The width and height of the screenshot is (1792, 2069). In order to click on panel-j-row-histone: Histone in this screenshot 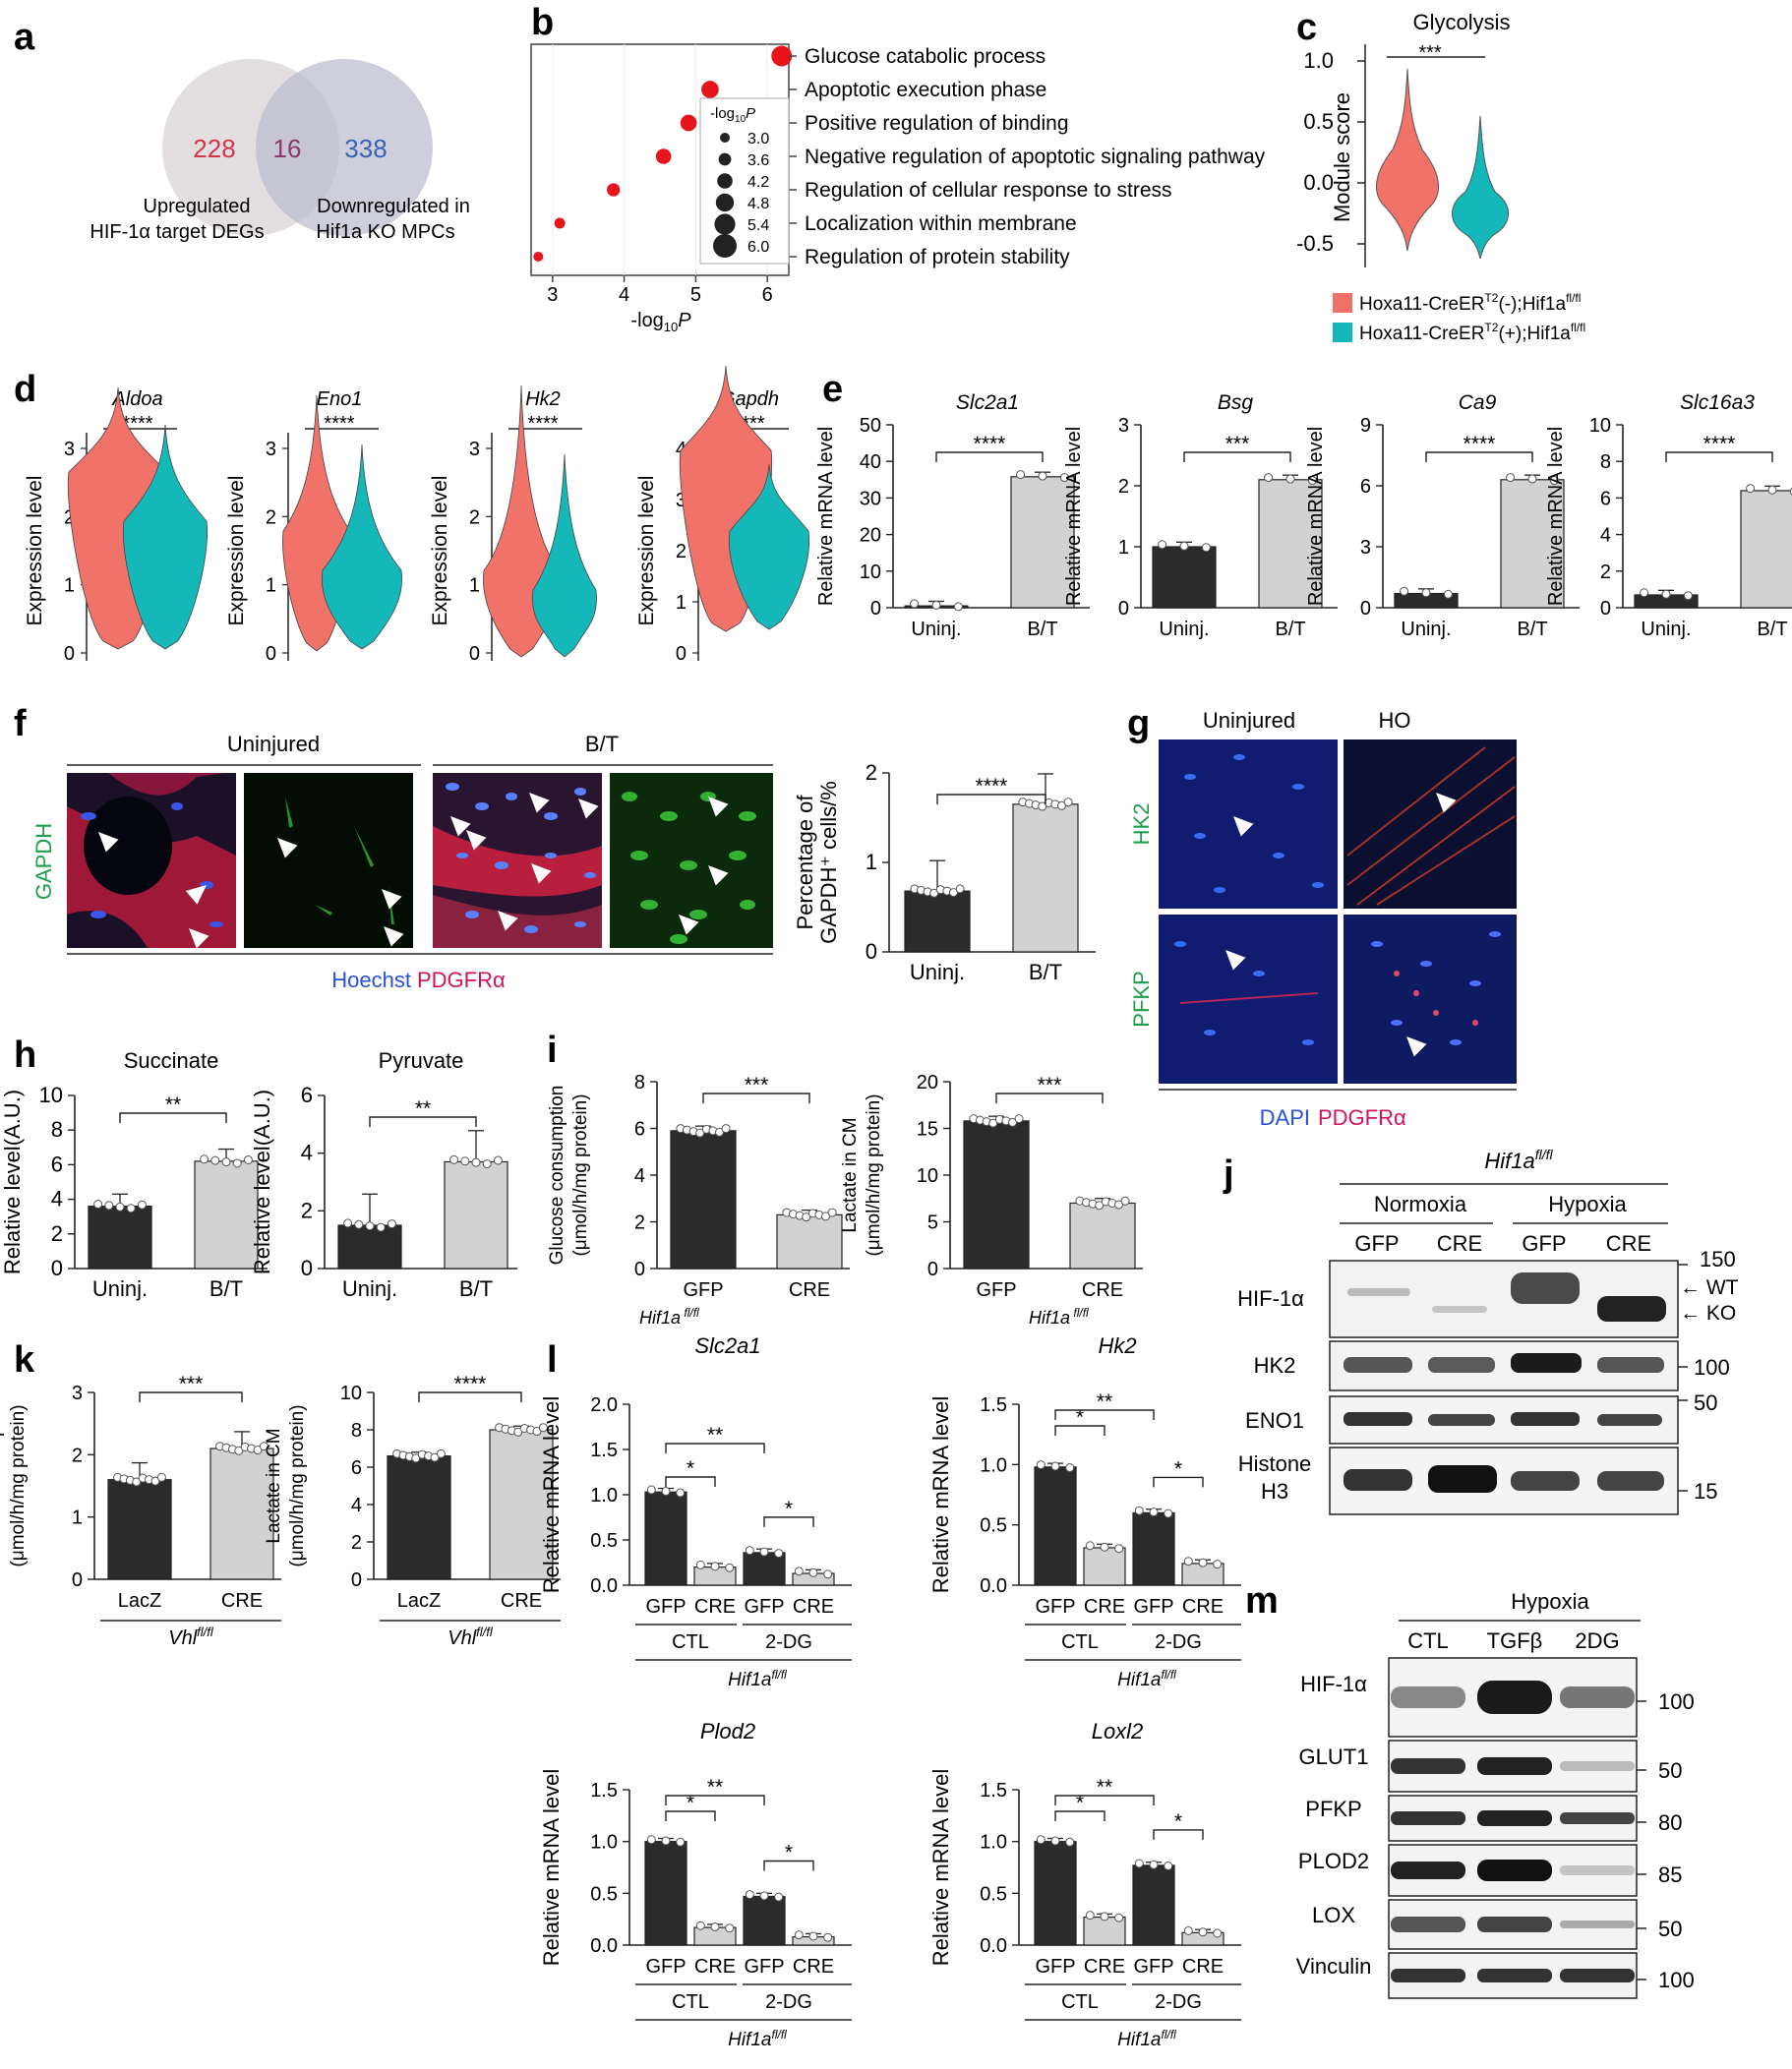, I will do `click(1275, 1463)`.